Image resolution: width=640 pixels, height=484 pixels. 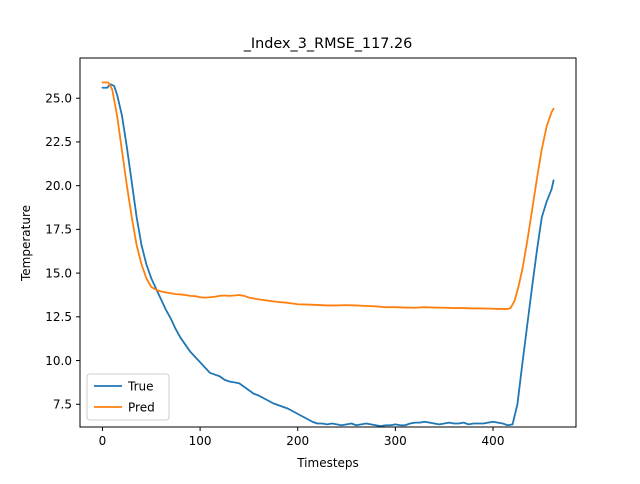 What do you see at coordinates (128, 397) in the screenshot?
I see `legend: True Pred` at bounding box center [128, 397].